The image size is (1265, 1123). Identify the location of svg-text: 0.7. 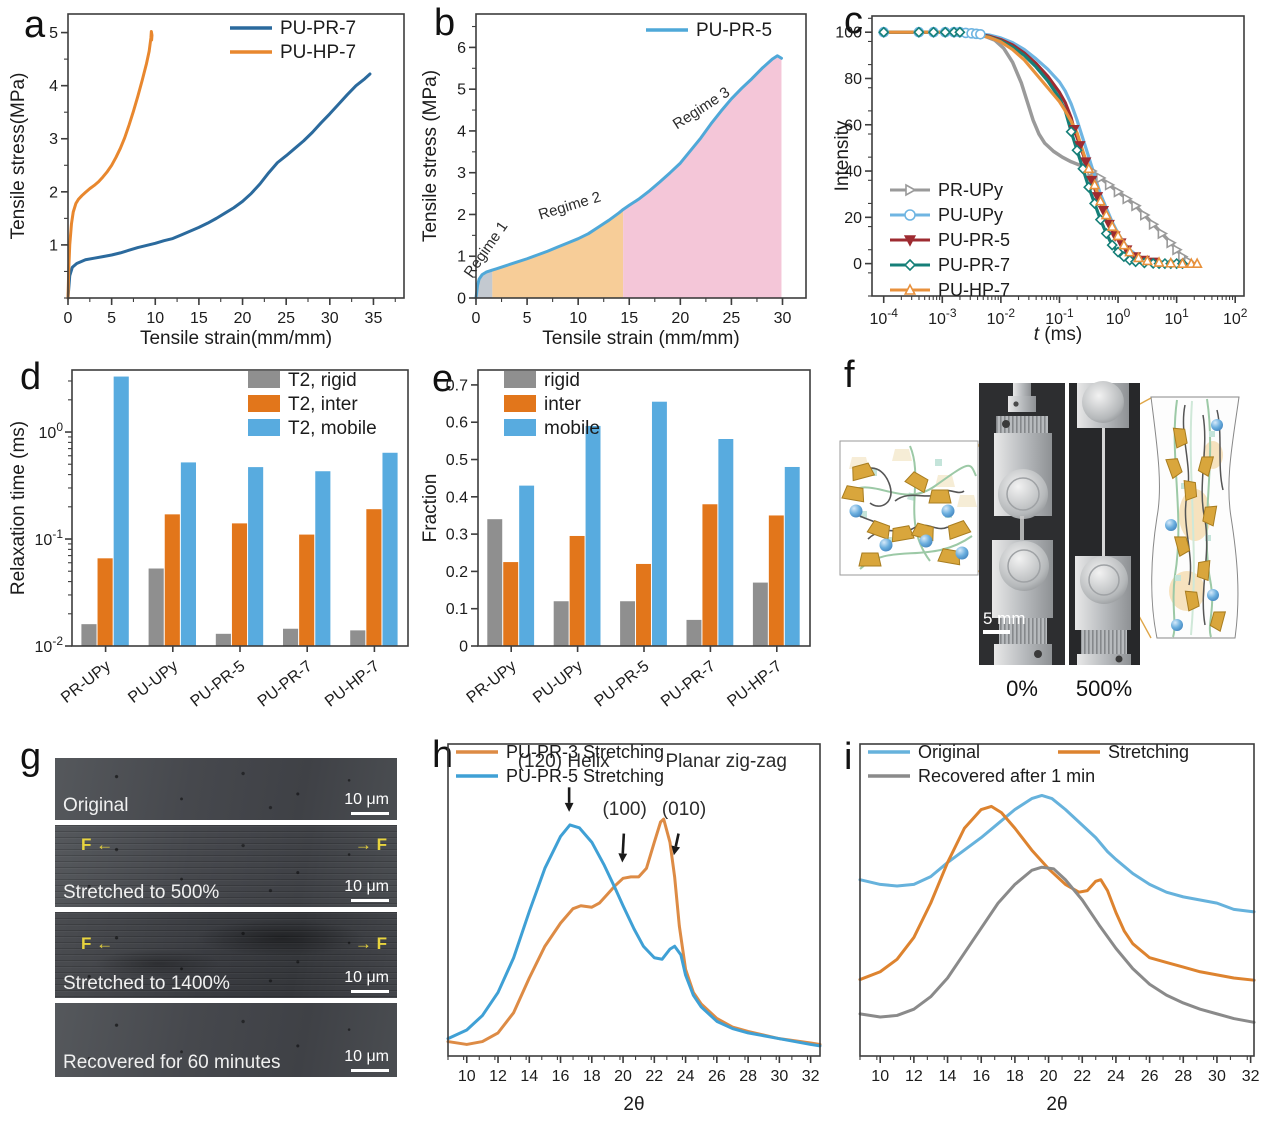
(457, 385).